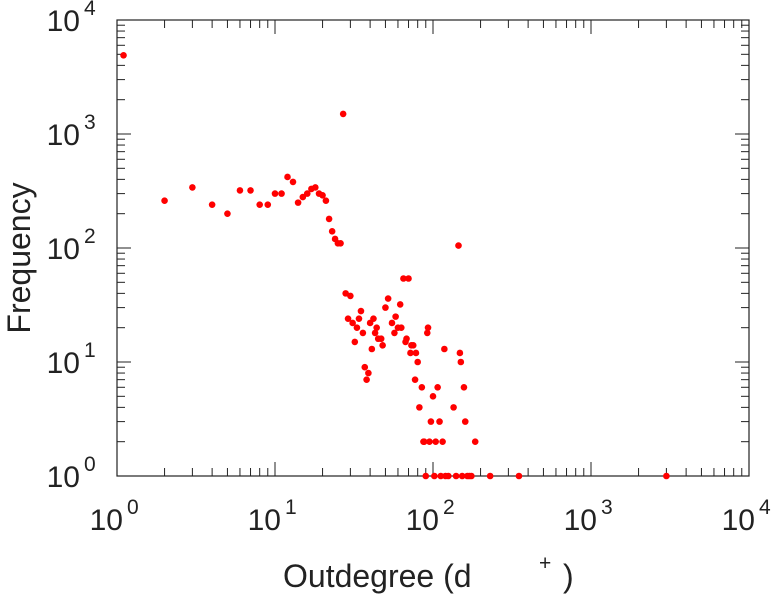 This screenshot has height=600, width=779. Describe the element at coordinates (90, 236) in the screenshot. I see `y-tick-label-2-exp: 2` at that location.